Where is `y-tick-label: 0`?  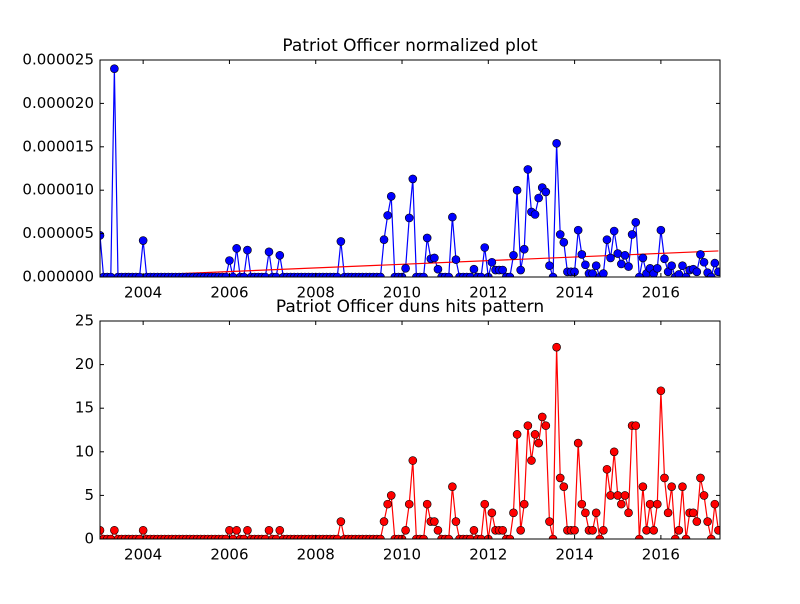 y-tick-label: 0 is located at coordinates (89, 539).